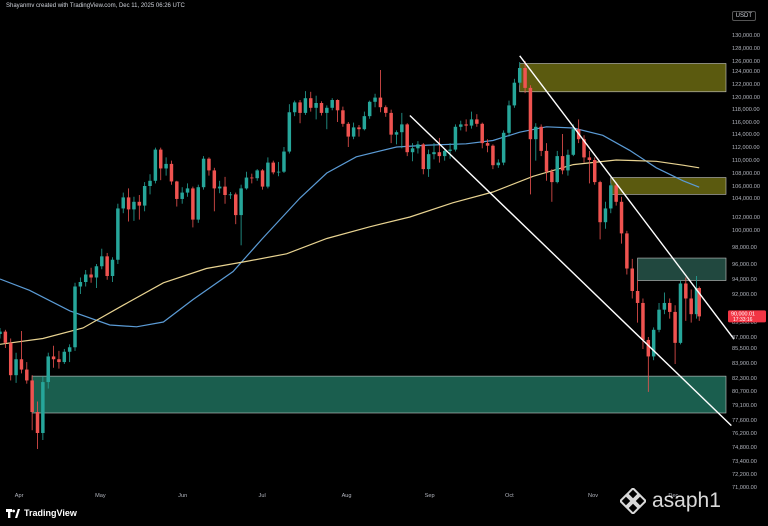 This screenshot has height=526, width=768. I want to click on y-tick-label: 94,000.00, so click(744, 280).